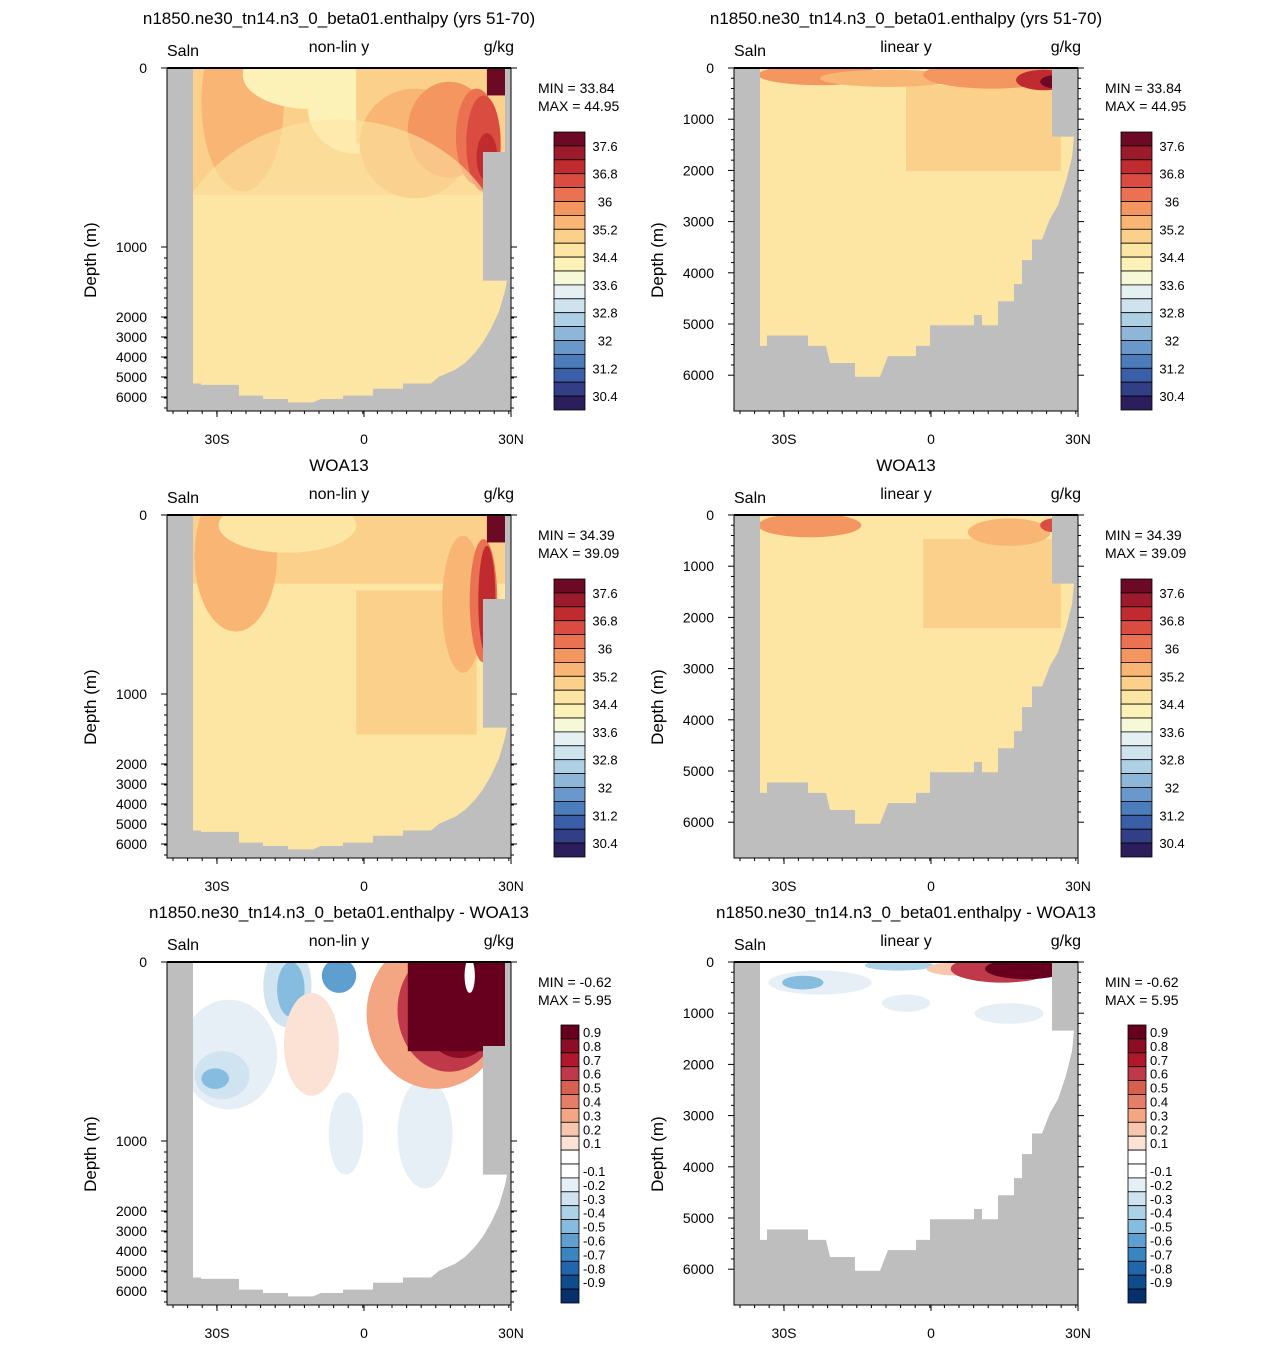 Image resolution: width=1285 pixels, height=1350 pixels. What do you see at coordinates (1066, 494) in the screenshot?
I see `panel-units-label: g/kg` at bounding box center [1066, 494].